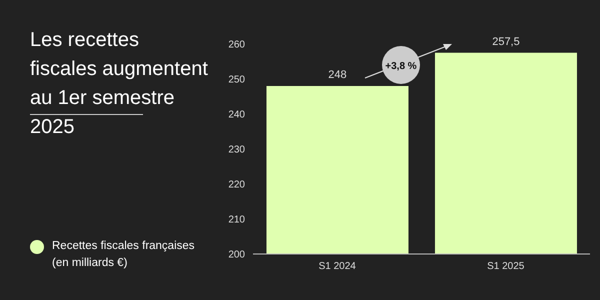  Describe the element at coordinates (237, 115) in the screenshot. I see `y-tick-label: 240` at that location.